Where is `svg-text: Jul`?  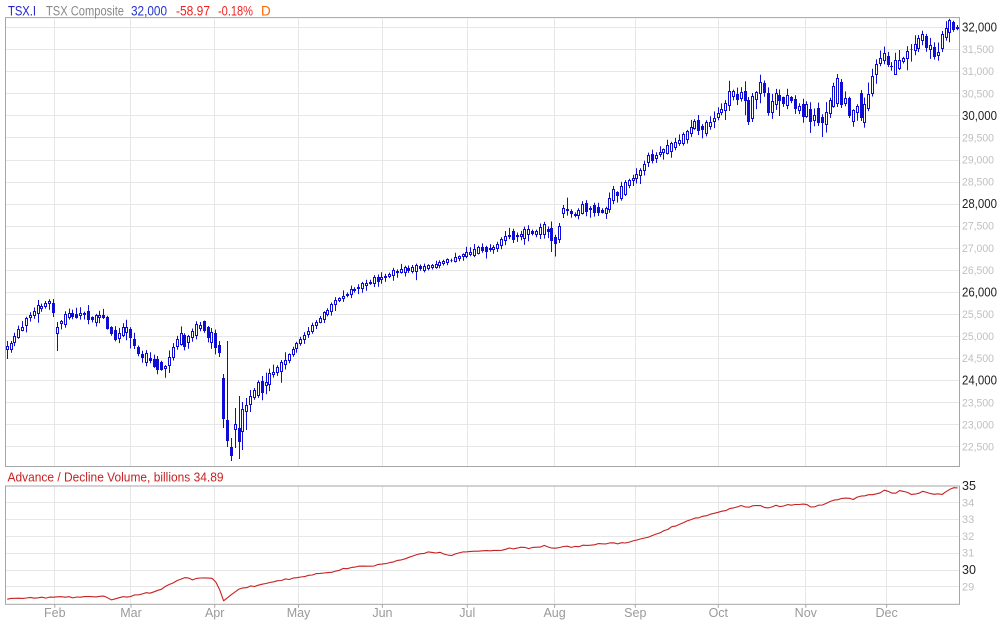 svg-text: Jul is located at coordinates (467, 613).